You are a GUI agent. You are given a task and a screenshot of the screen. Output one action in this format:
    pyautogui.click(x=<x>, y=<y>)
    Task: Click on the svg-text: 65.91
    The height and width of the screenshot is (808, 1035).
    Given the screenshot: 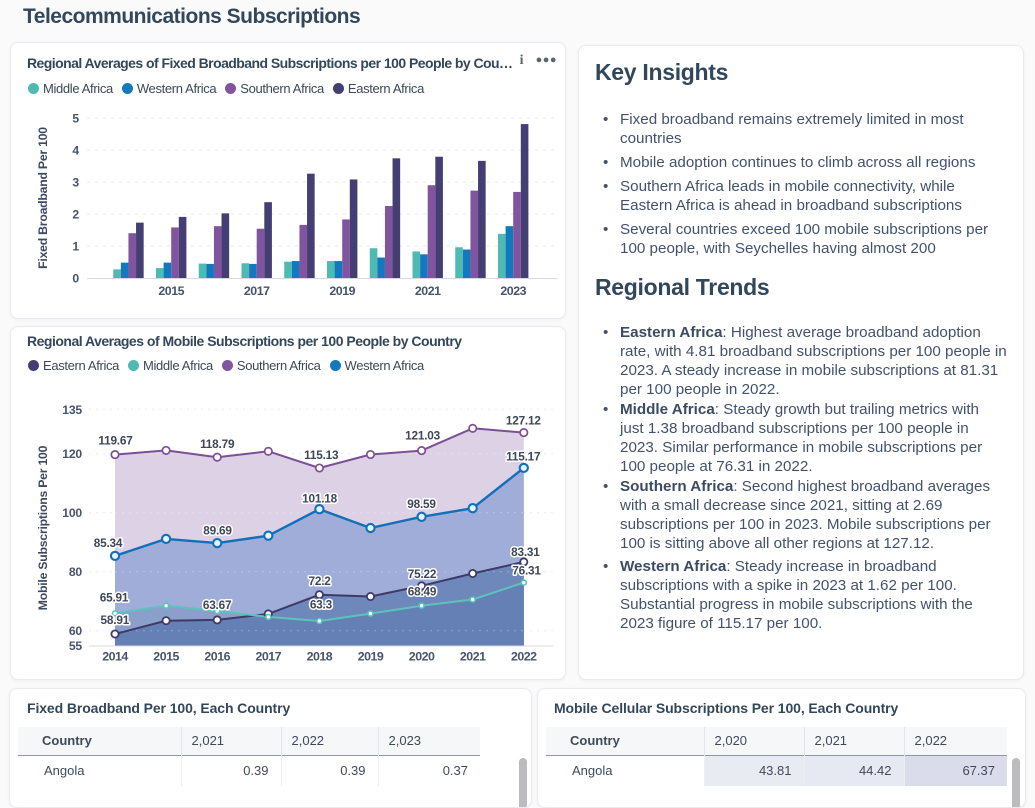 What is the action you would take?
    pyautogui.click(x=114, y=598)
    